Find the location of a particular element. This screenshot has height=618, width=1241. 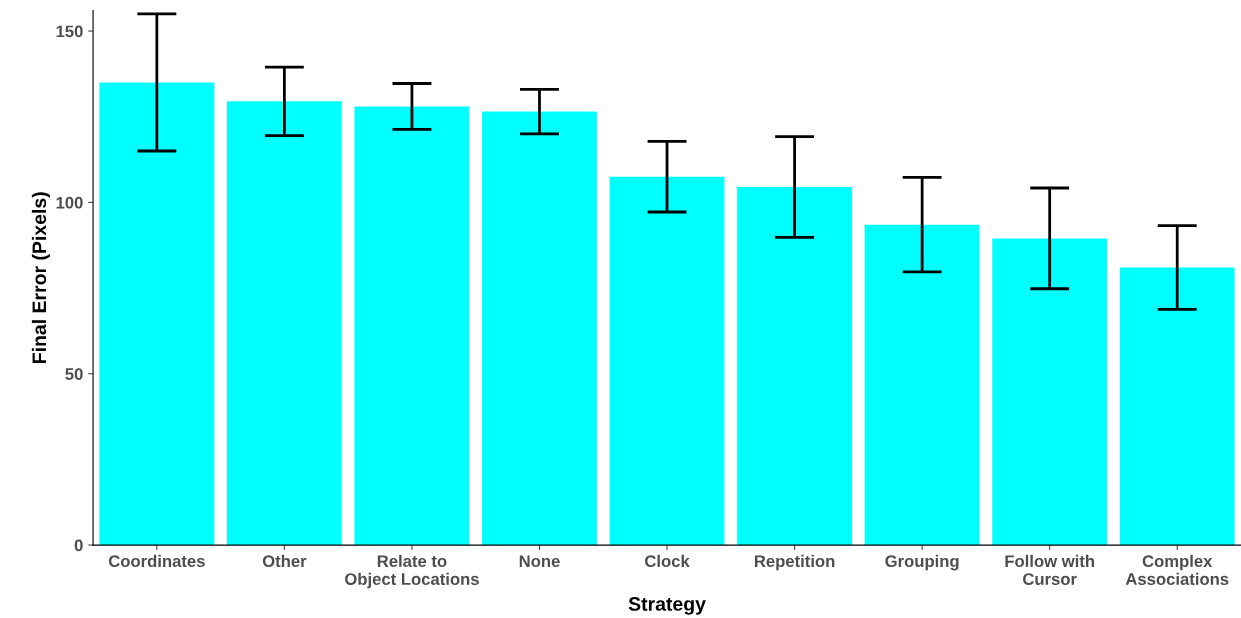

y-tick-label: 0 is located at coordinates (78, 545).